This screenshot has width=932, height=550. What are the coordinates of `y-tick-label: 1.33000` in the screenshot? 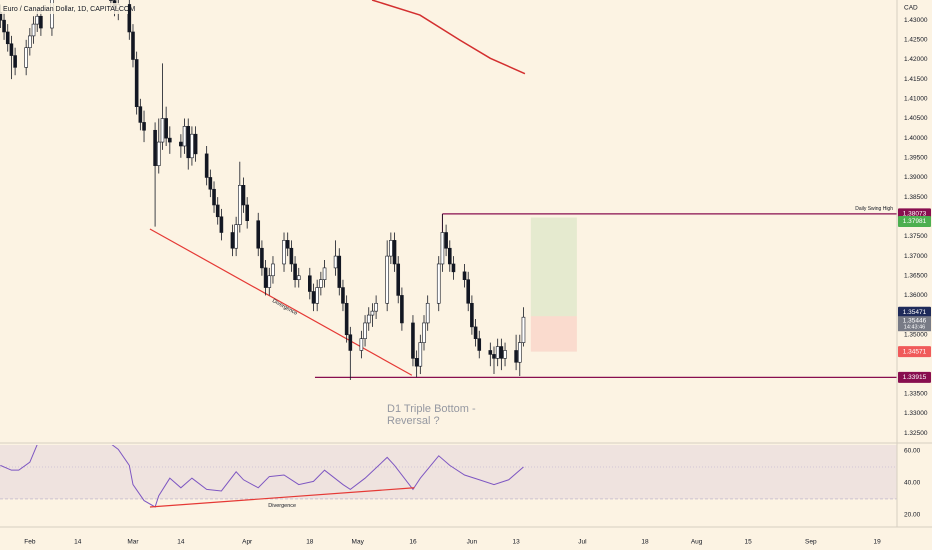 It's located at (916, 413).